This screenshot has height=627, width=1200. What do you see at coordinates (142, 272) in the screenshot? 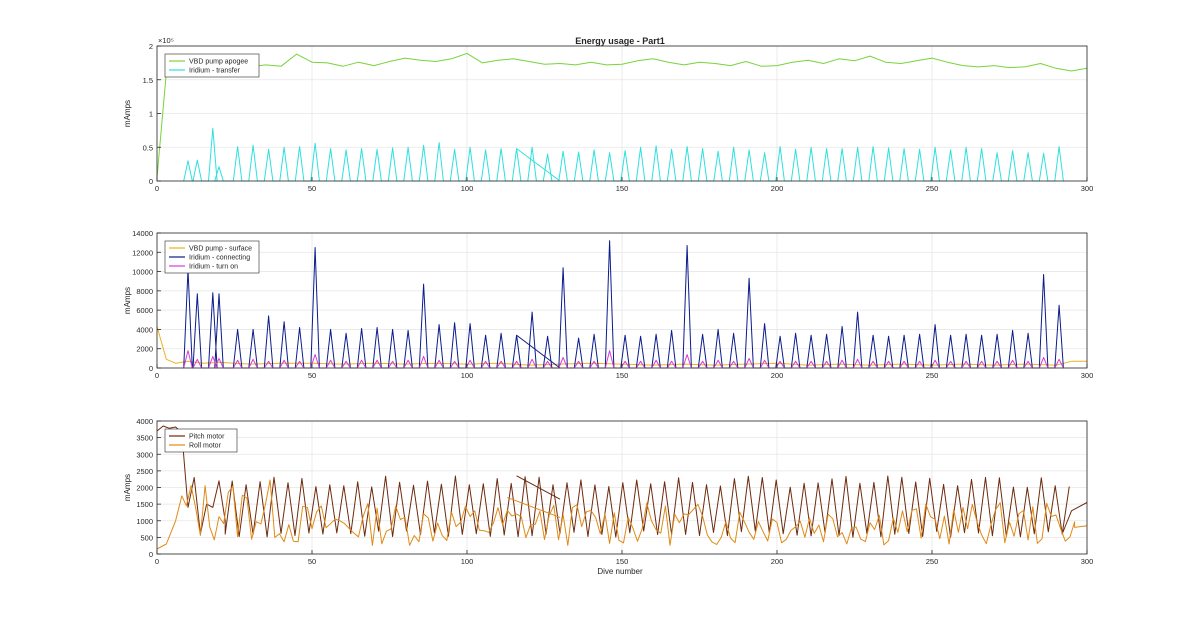
I see `y-tick-label: 10000` at bounding box center [142, 272].